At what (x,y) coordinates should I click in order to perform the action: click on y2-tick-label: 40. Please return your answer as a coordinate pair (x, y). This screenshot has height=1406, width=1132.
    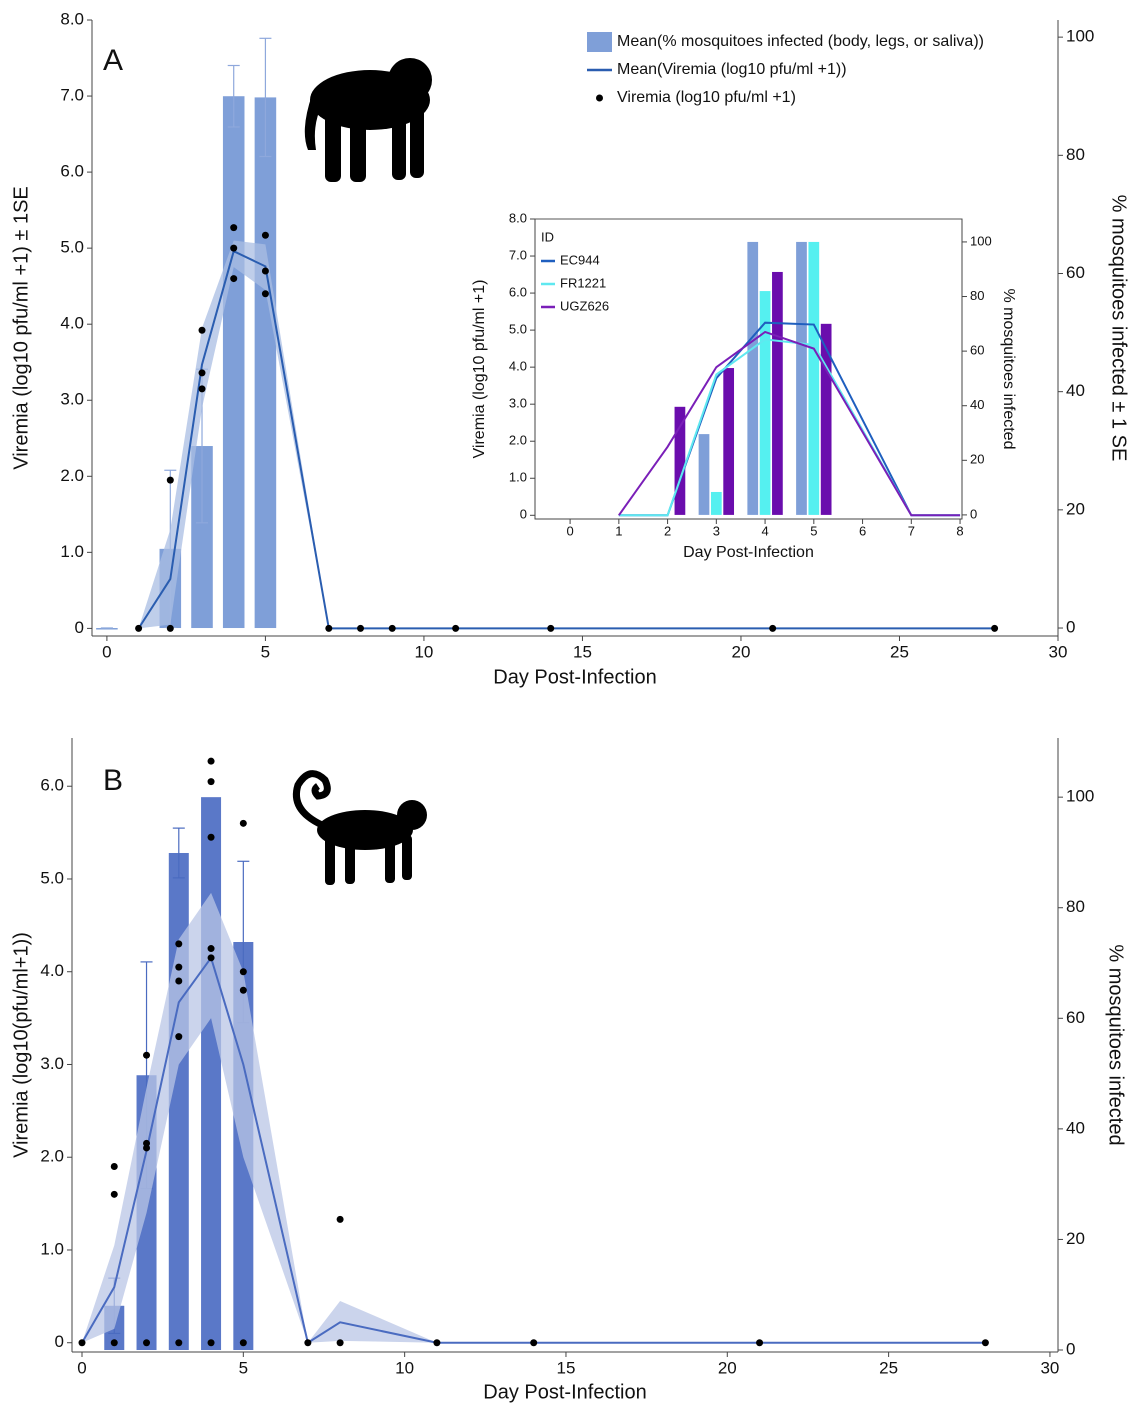
    Looking at the image, I should click on (977, 404).